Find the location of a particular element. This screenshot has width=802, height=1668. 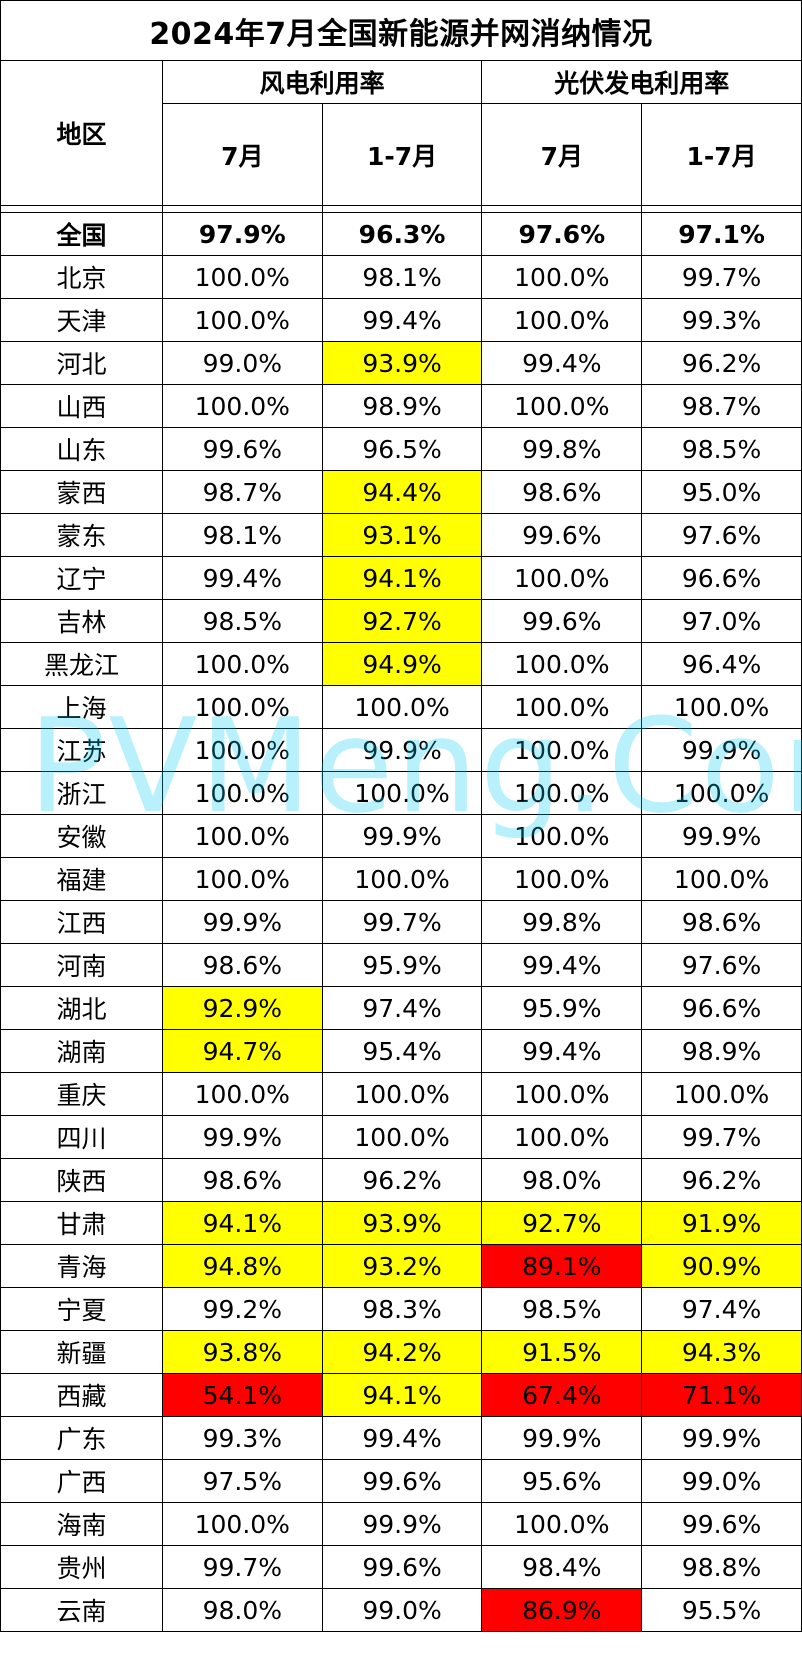

table-row: 吉林 98.5% 92.7% 99.6% 97.0% is located at coordinates (401, 621).